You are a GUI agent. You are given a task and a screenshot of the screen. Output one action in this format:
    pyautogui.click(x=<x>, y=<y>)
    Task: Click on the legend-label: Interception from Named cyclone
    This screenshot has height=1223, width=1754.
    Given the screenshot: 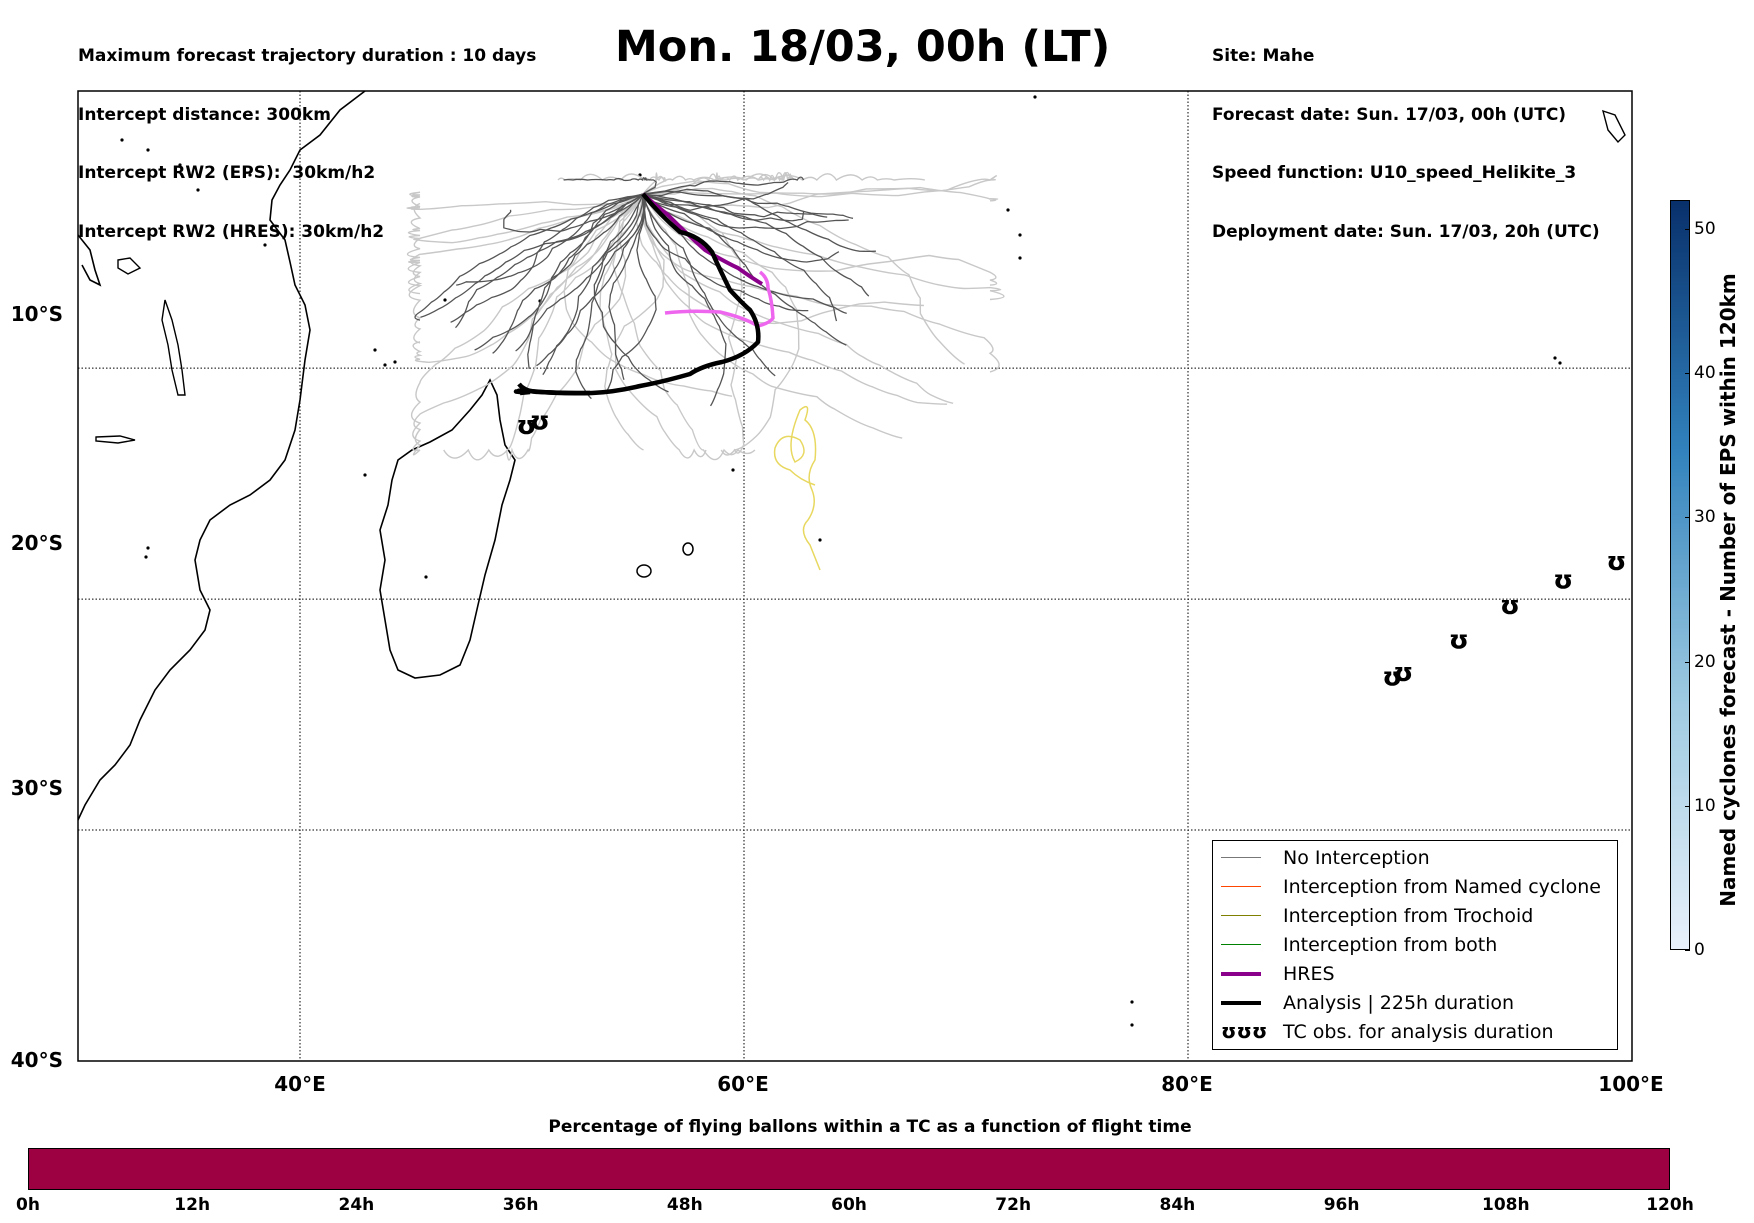 What is the action you would take?
    pyautogui.click(x=1442, y=886)
    